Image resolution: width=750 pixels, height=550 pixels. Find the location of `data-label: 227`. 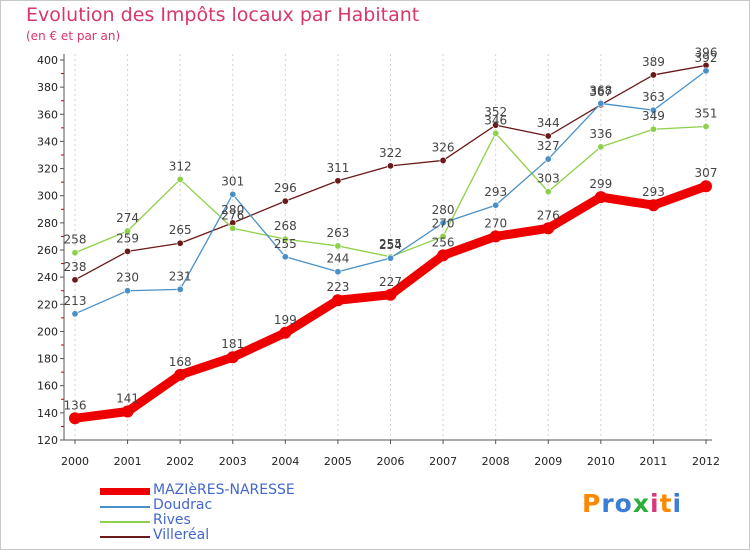

data-label: 227 is located at coordinates (390, 282).